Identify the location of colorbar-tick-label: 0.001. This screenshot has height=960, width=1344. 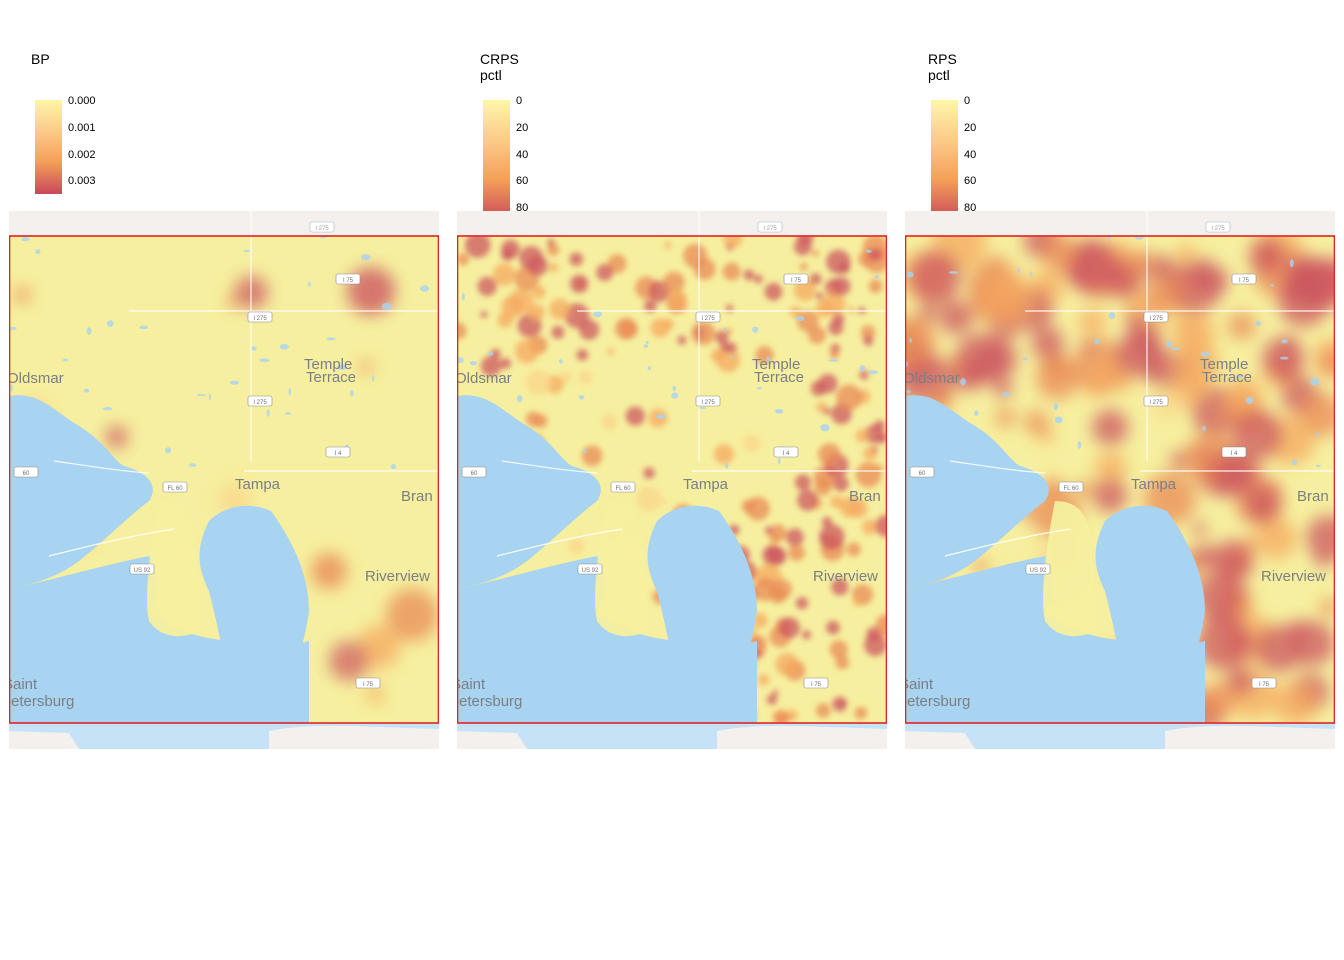
(82, 127).